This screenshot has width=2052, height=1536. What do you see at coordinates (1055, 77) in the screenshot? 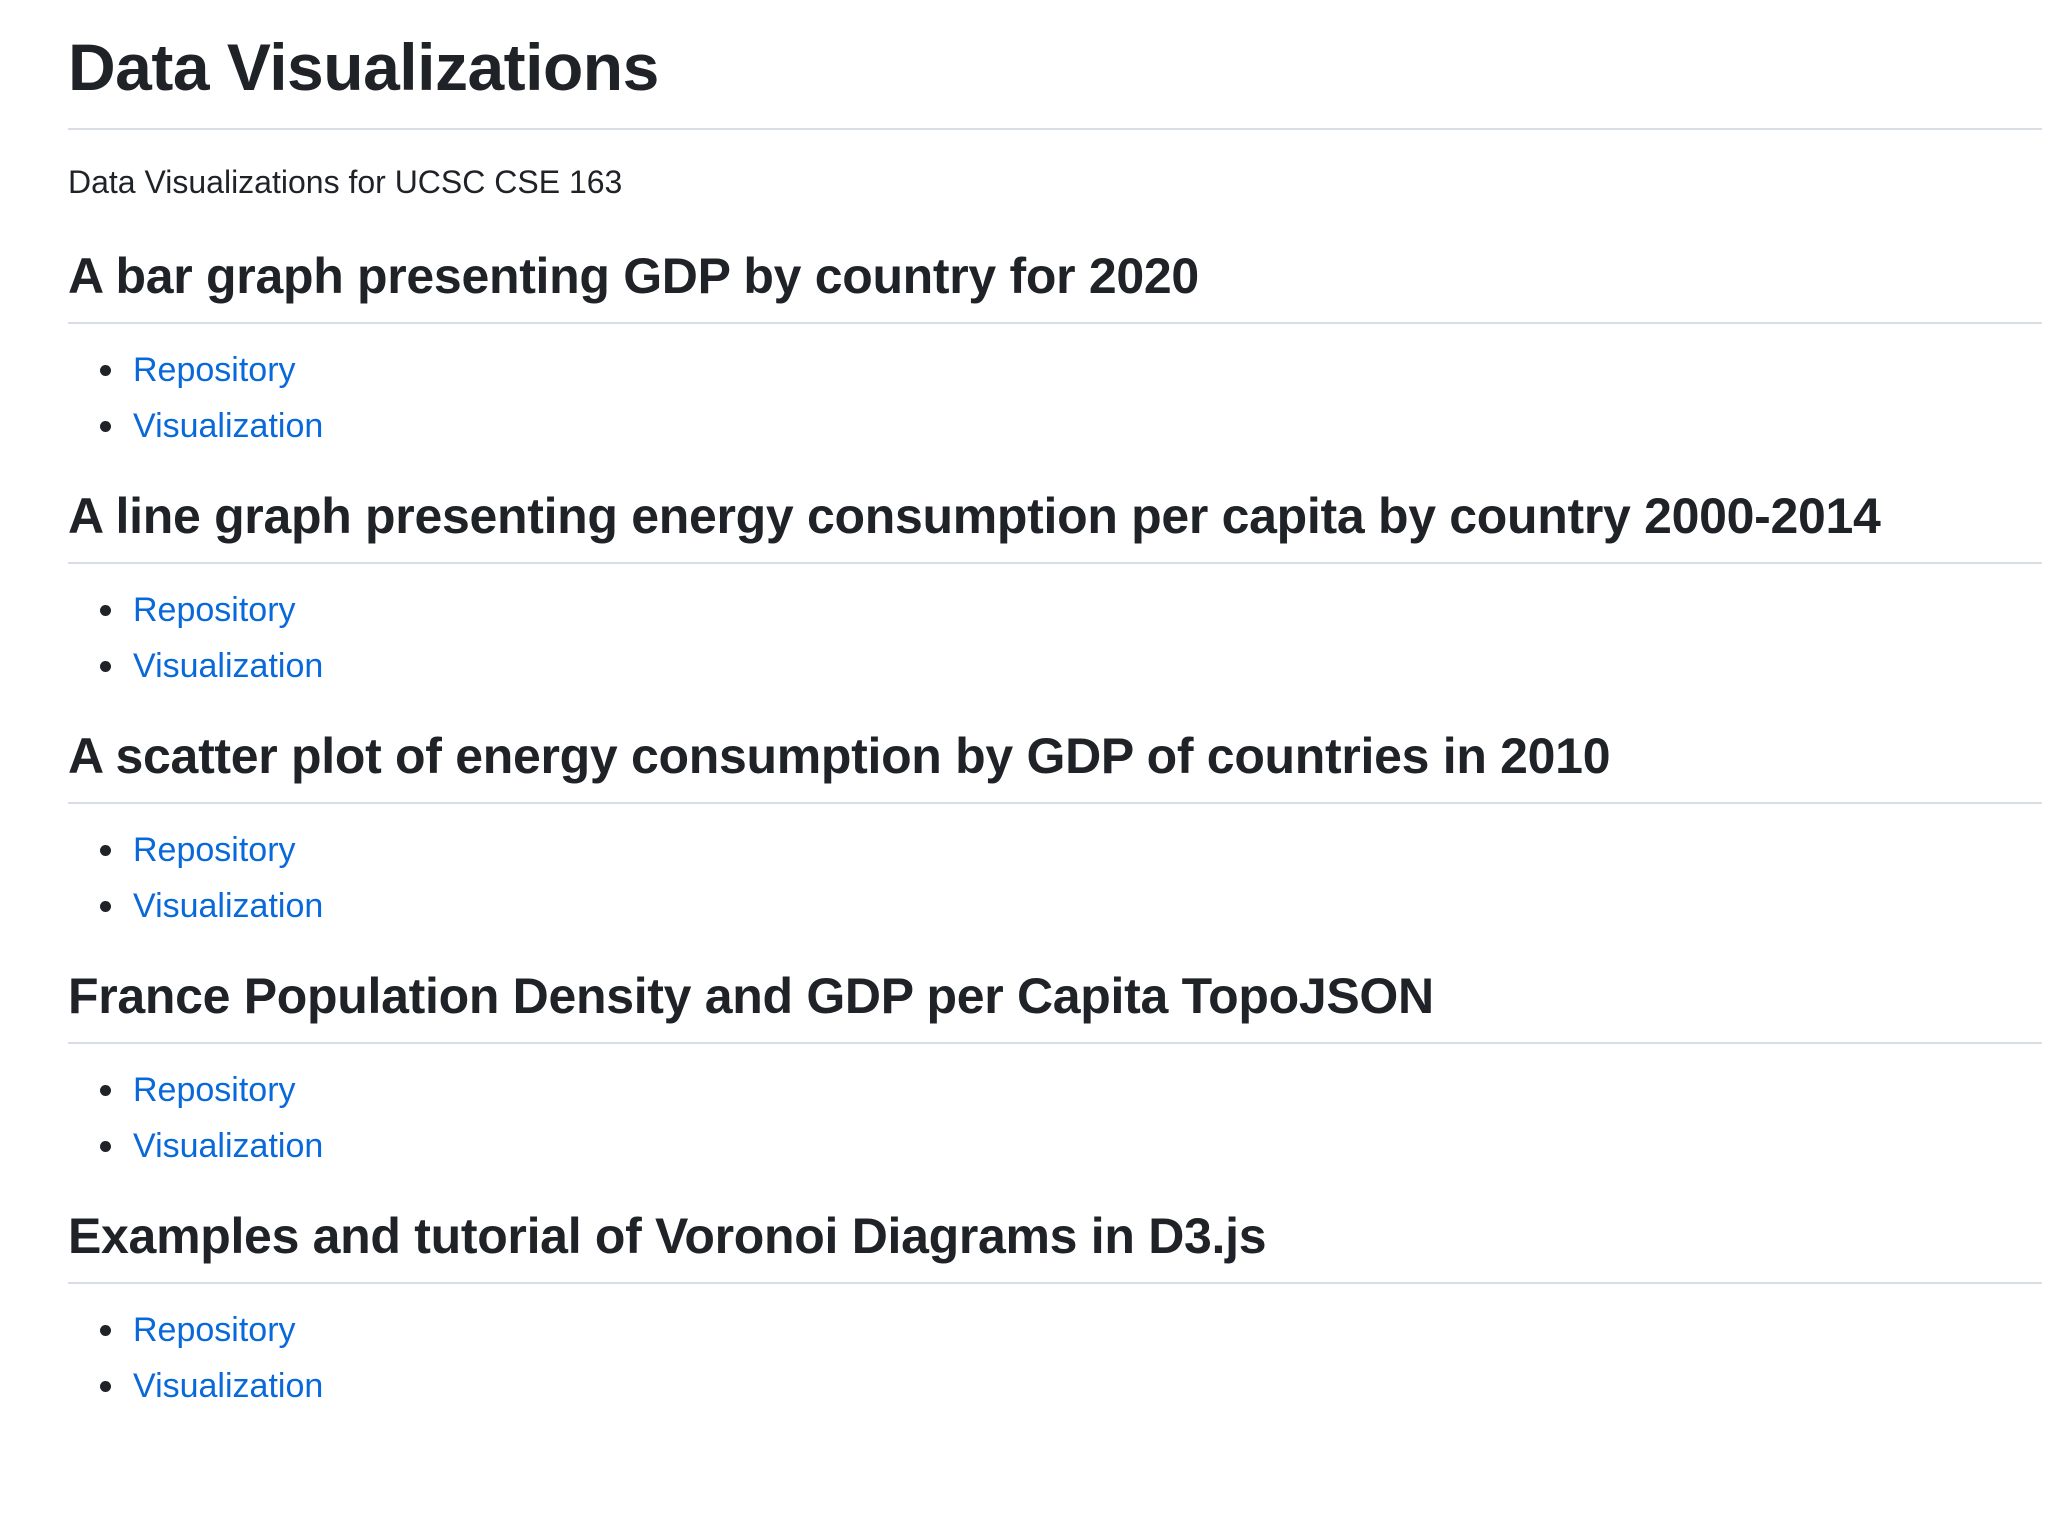
I see `page-title: Data Visualizations` at bounding box center [1055, 77].